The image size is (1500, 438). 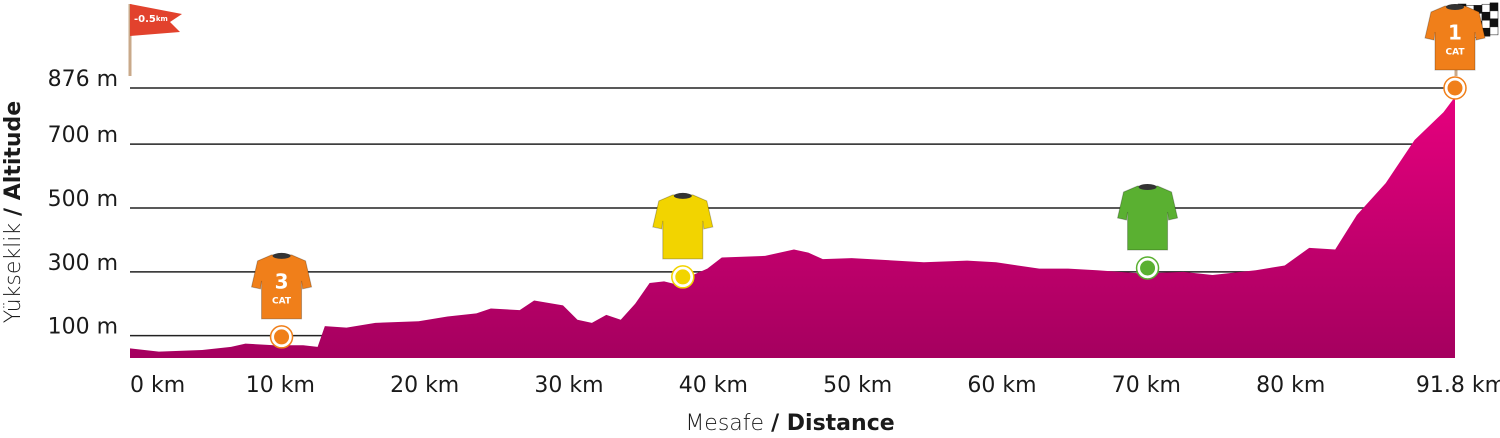 I want to click on y-title-bold: / Altitude, so click(x=13, y=158).